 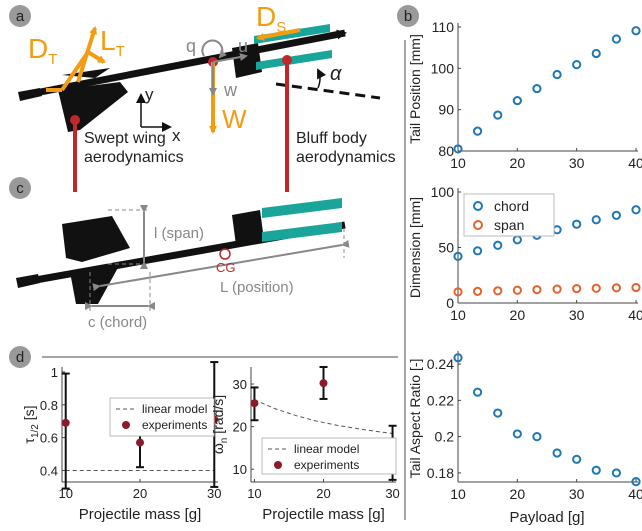 I want to click on omega_n-legend-experiments-label: experiments, so click(x=326, y=465).